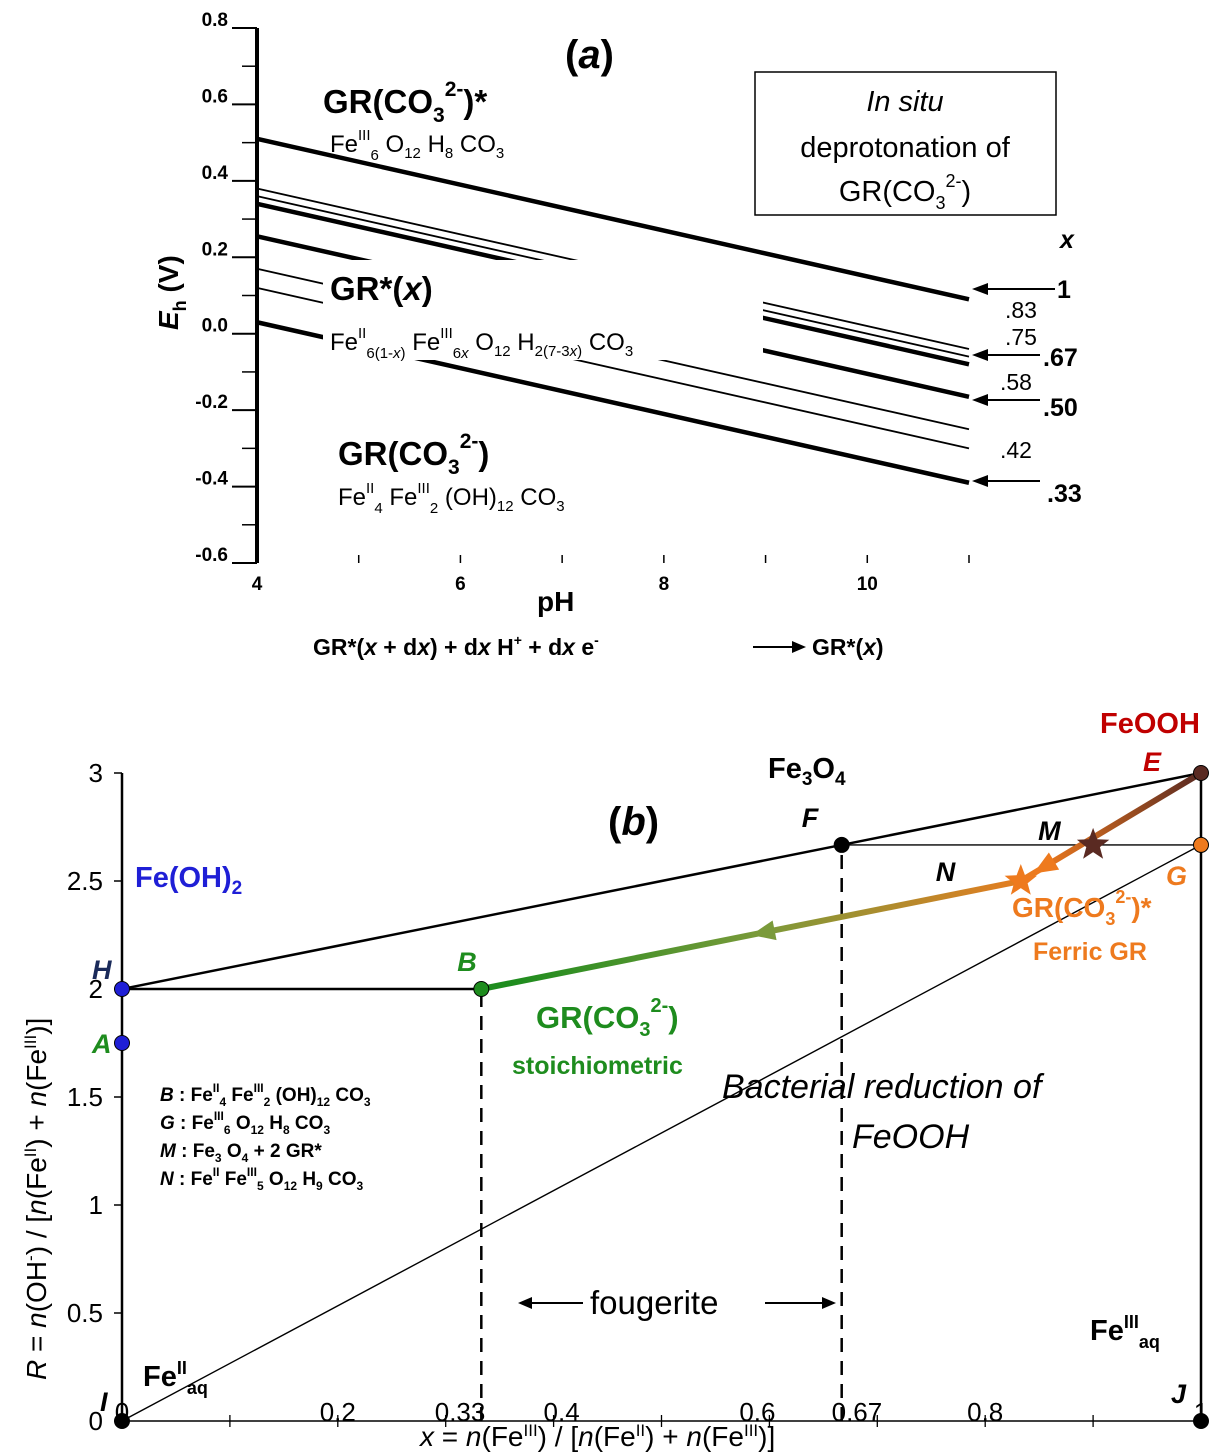  I want to click on x-tick-label: 10, so click(867, 584).